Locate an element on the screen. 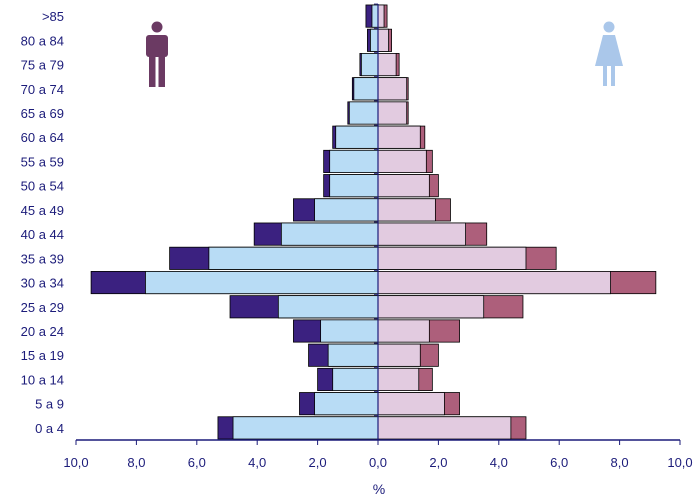 The width and height of the screenshot is (694, 504). category-label-2: 75 a 79 is located at coordinates (42, 65).